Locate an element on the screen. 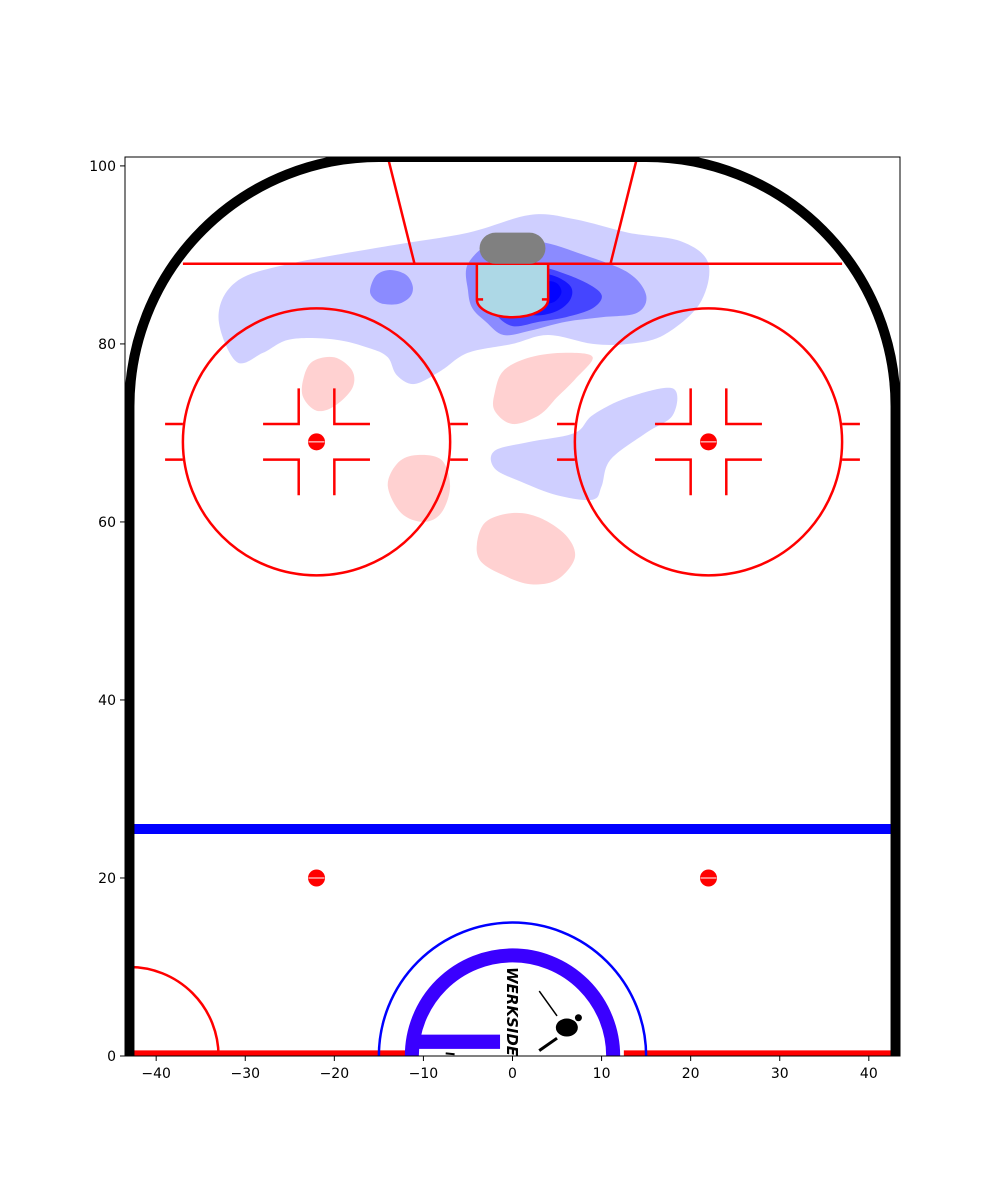  center-logo-ring is located at coordinates (512, 1002).